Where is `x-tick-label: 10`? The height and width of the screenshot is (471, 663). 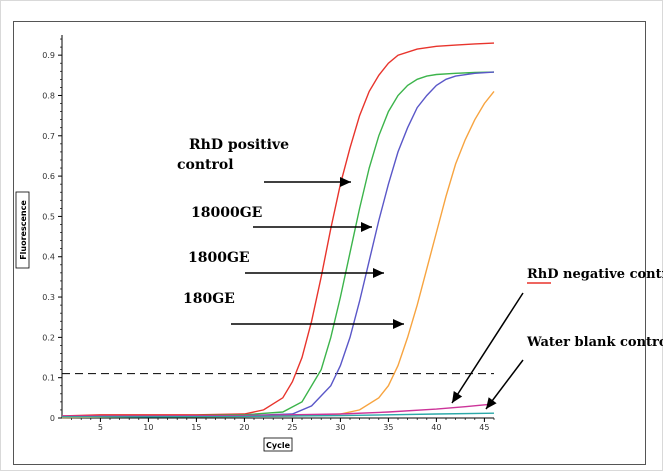 x-tick-label: 10 is located at coordinates (148, 427).